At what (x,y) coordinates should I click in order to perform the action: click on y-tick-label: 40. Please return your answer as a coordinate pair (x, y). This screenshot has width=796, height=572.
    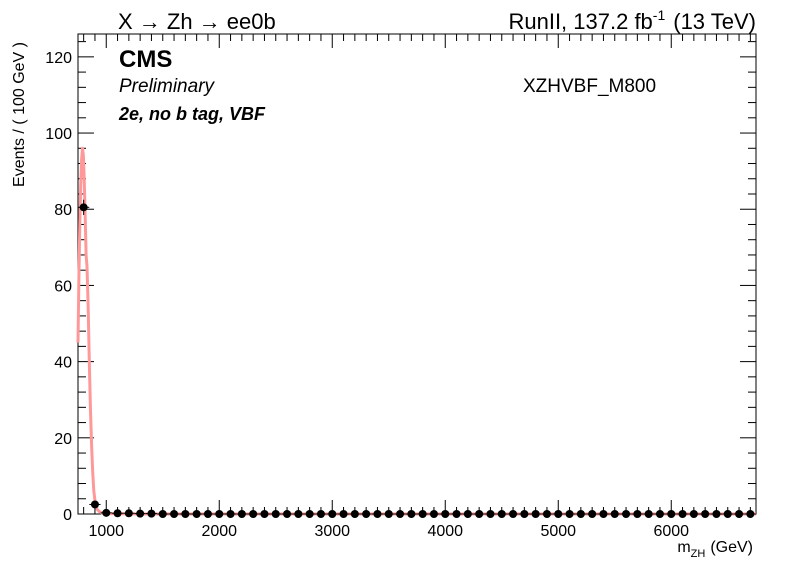
    Looking at the image, I should click on (63, 363).